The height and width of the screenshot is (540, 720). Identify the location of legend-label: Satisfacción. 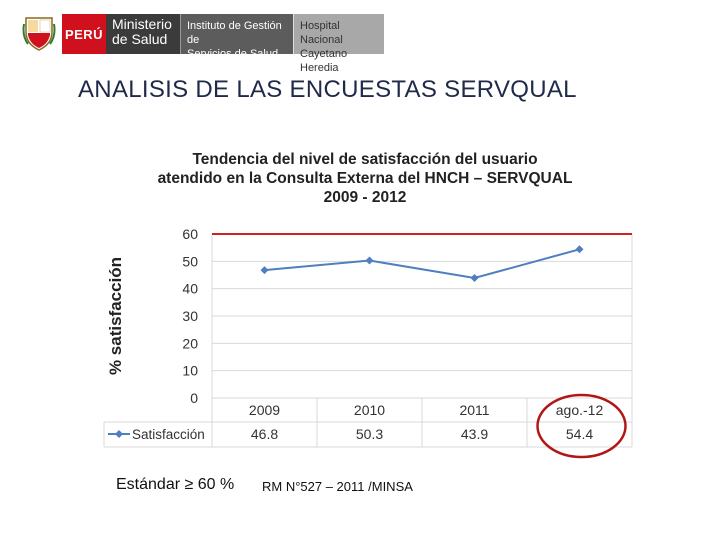
(168, 434).